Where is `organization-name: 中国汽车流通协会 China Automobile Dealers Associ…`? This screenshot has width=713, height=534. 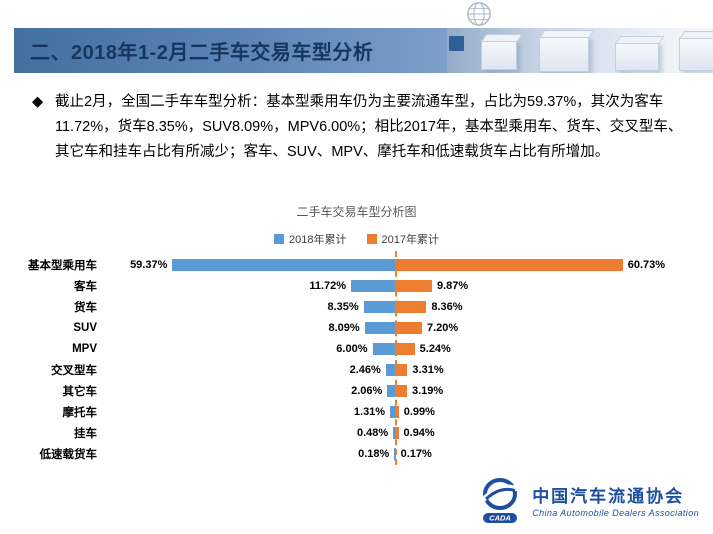 organization-name: 中国汽车流通协会 China Automobile Dealers Associ… is located at coordinates (615, 500).